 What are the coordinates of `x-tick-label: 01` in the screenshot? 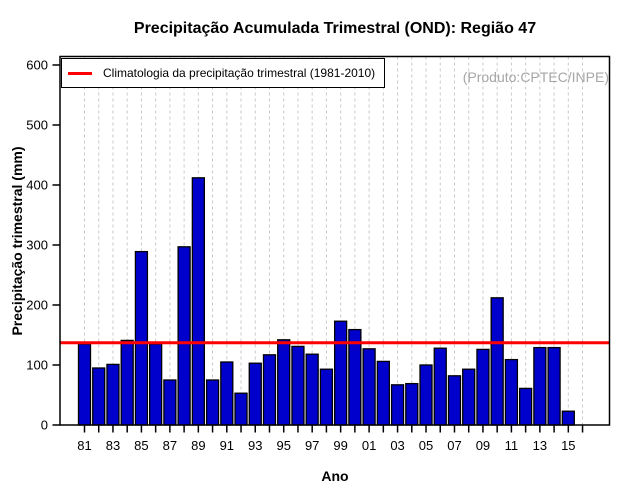 It's located at (369, 445).